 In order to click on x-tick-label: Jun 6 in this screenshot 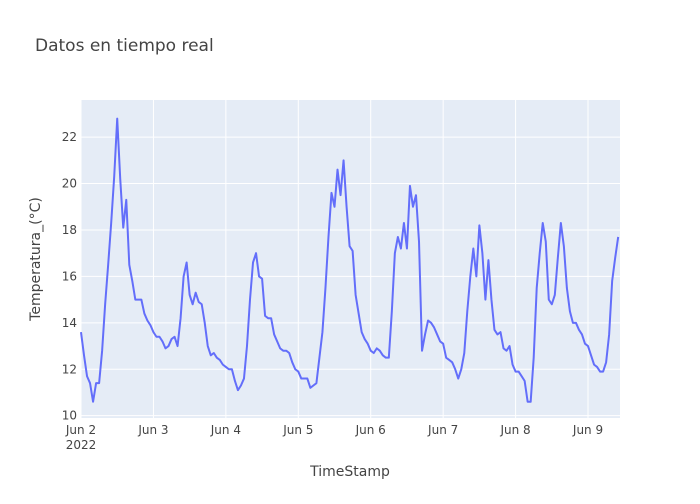, I will do `click(370, 430)`.